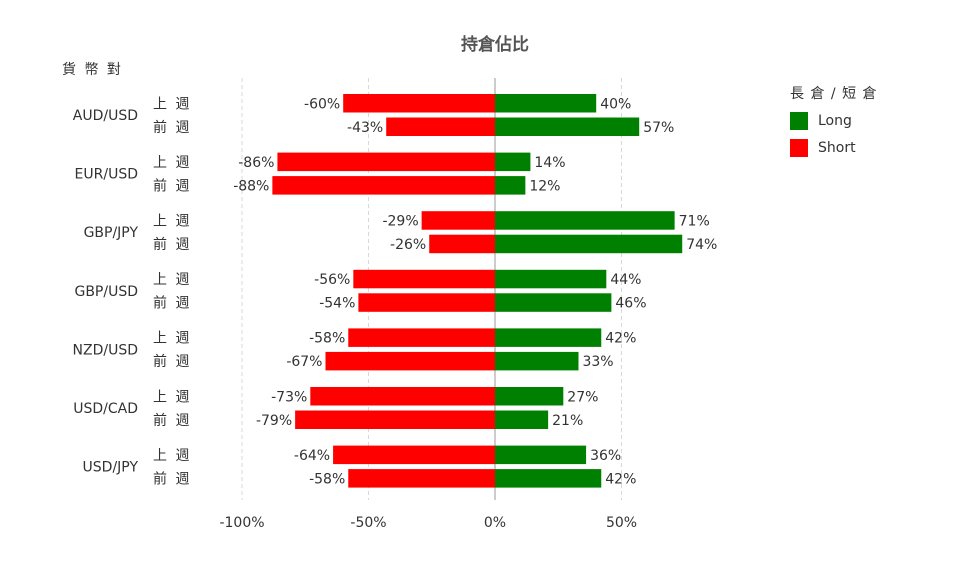  I want to click on x-tick-label: 0%, so click(495, 523).